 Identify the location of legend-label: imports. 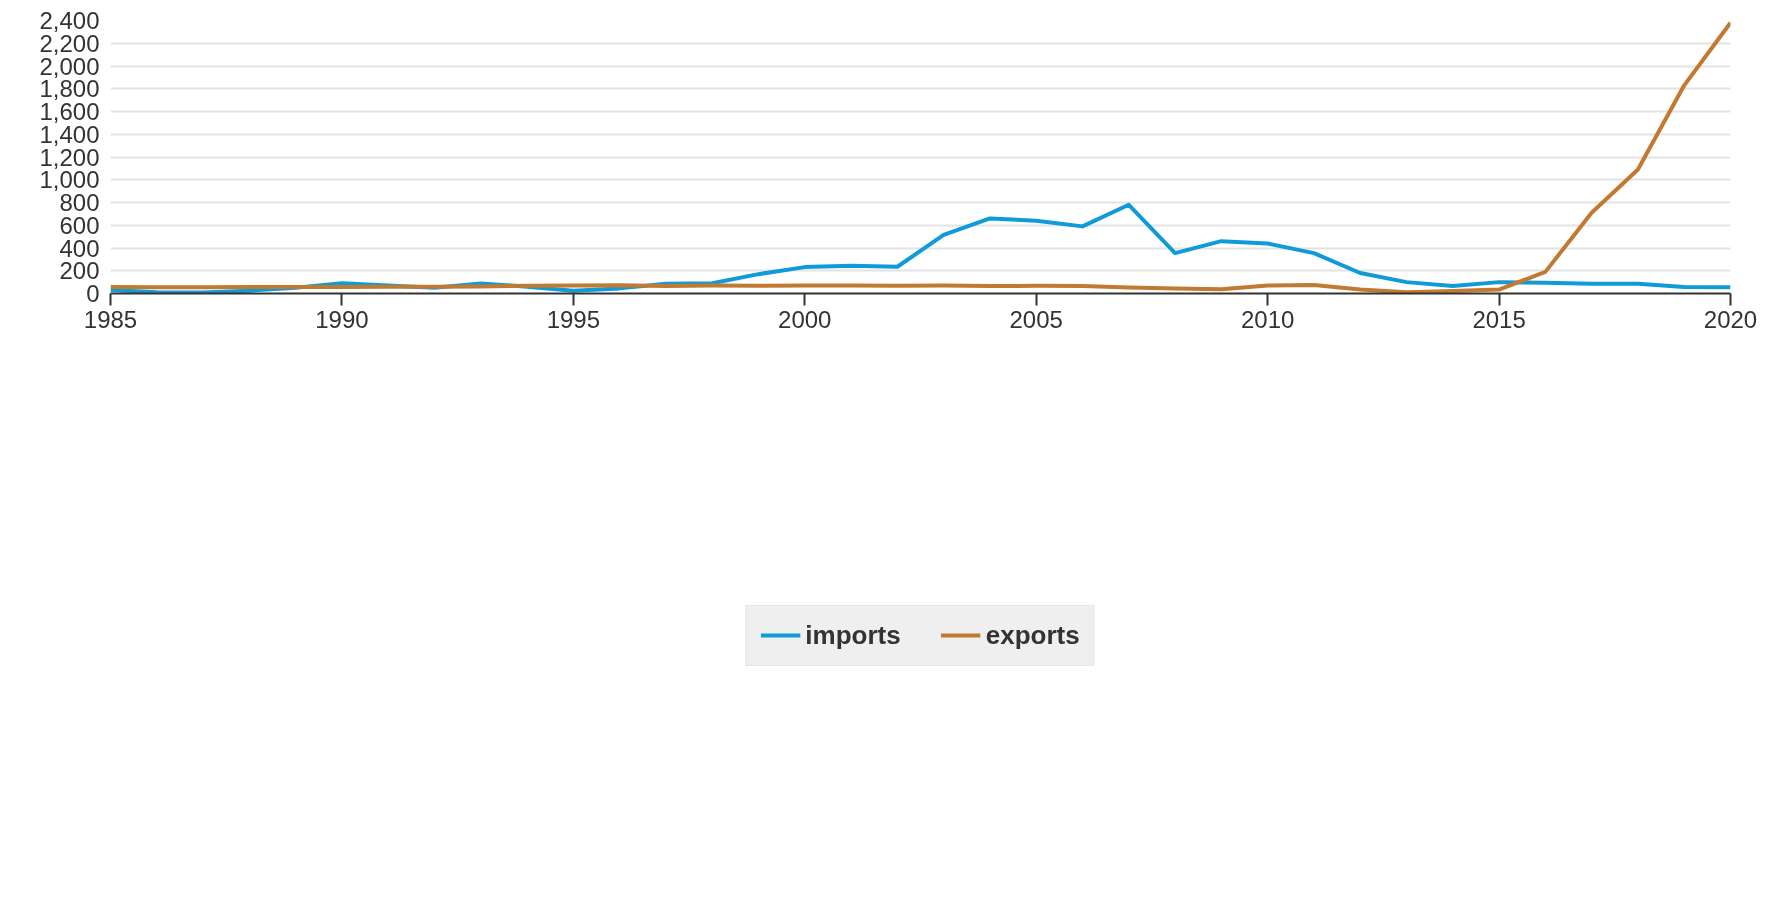
(853, 635).